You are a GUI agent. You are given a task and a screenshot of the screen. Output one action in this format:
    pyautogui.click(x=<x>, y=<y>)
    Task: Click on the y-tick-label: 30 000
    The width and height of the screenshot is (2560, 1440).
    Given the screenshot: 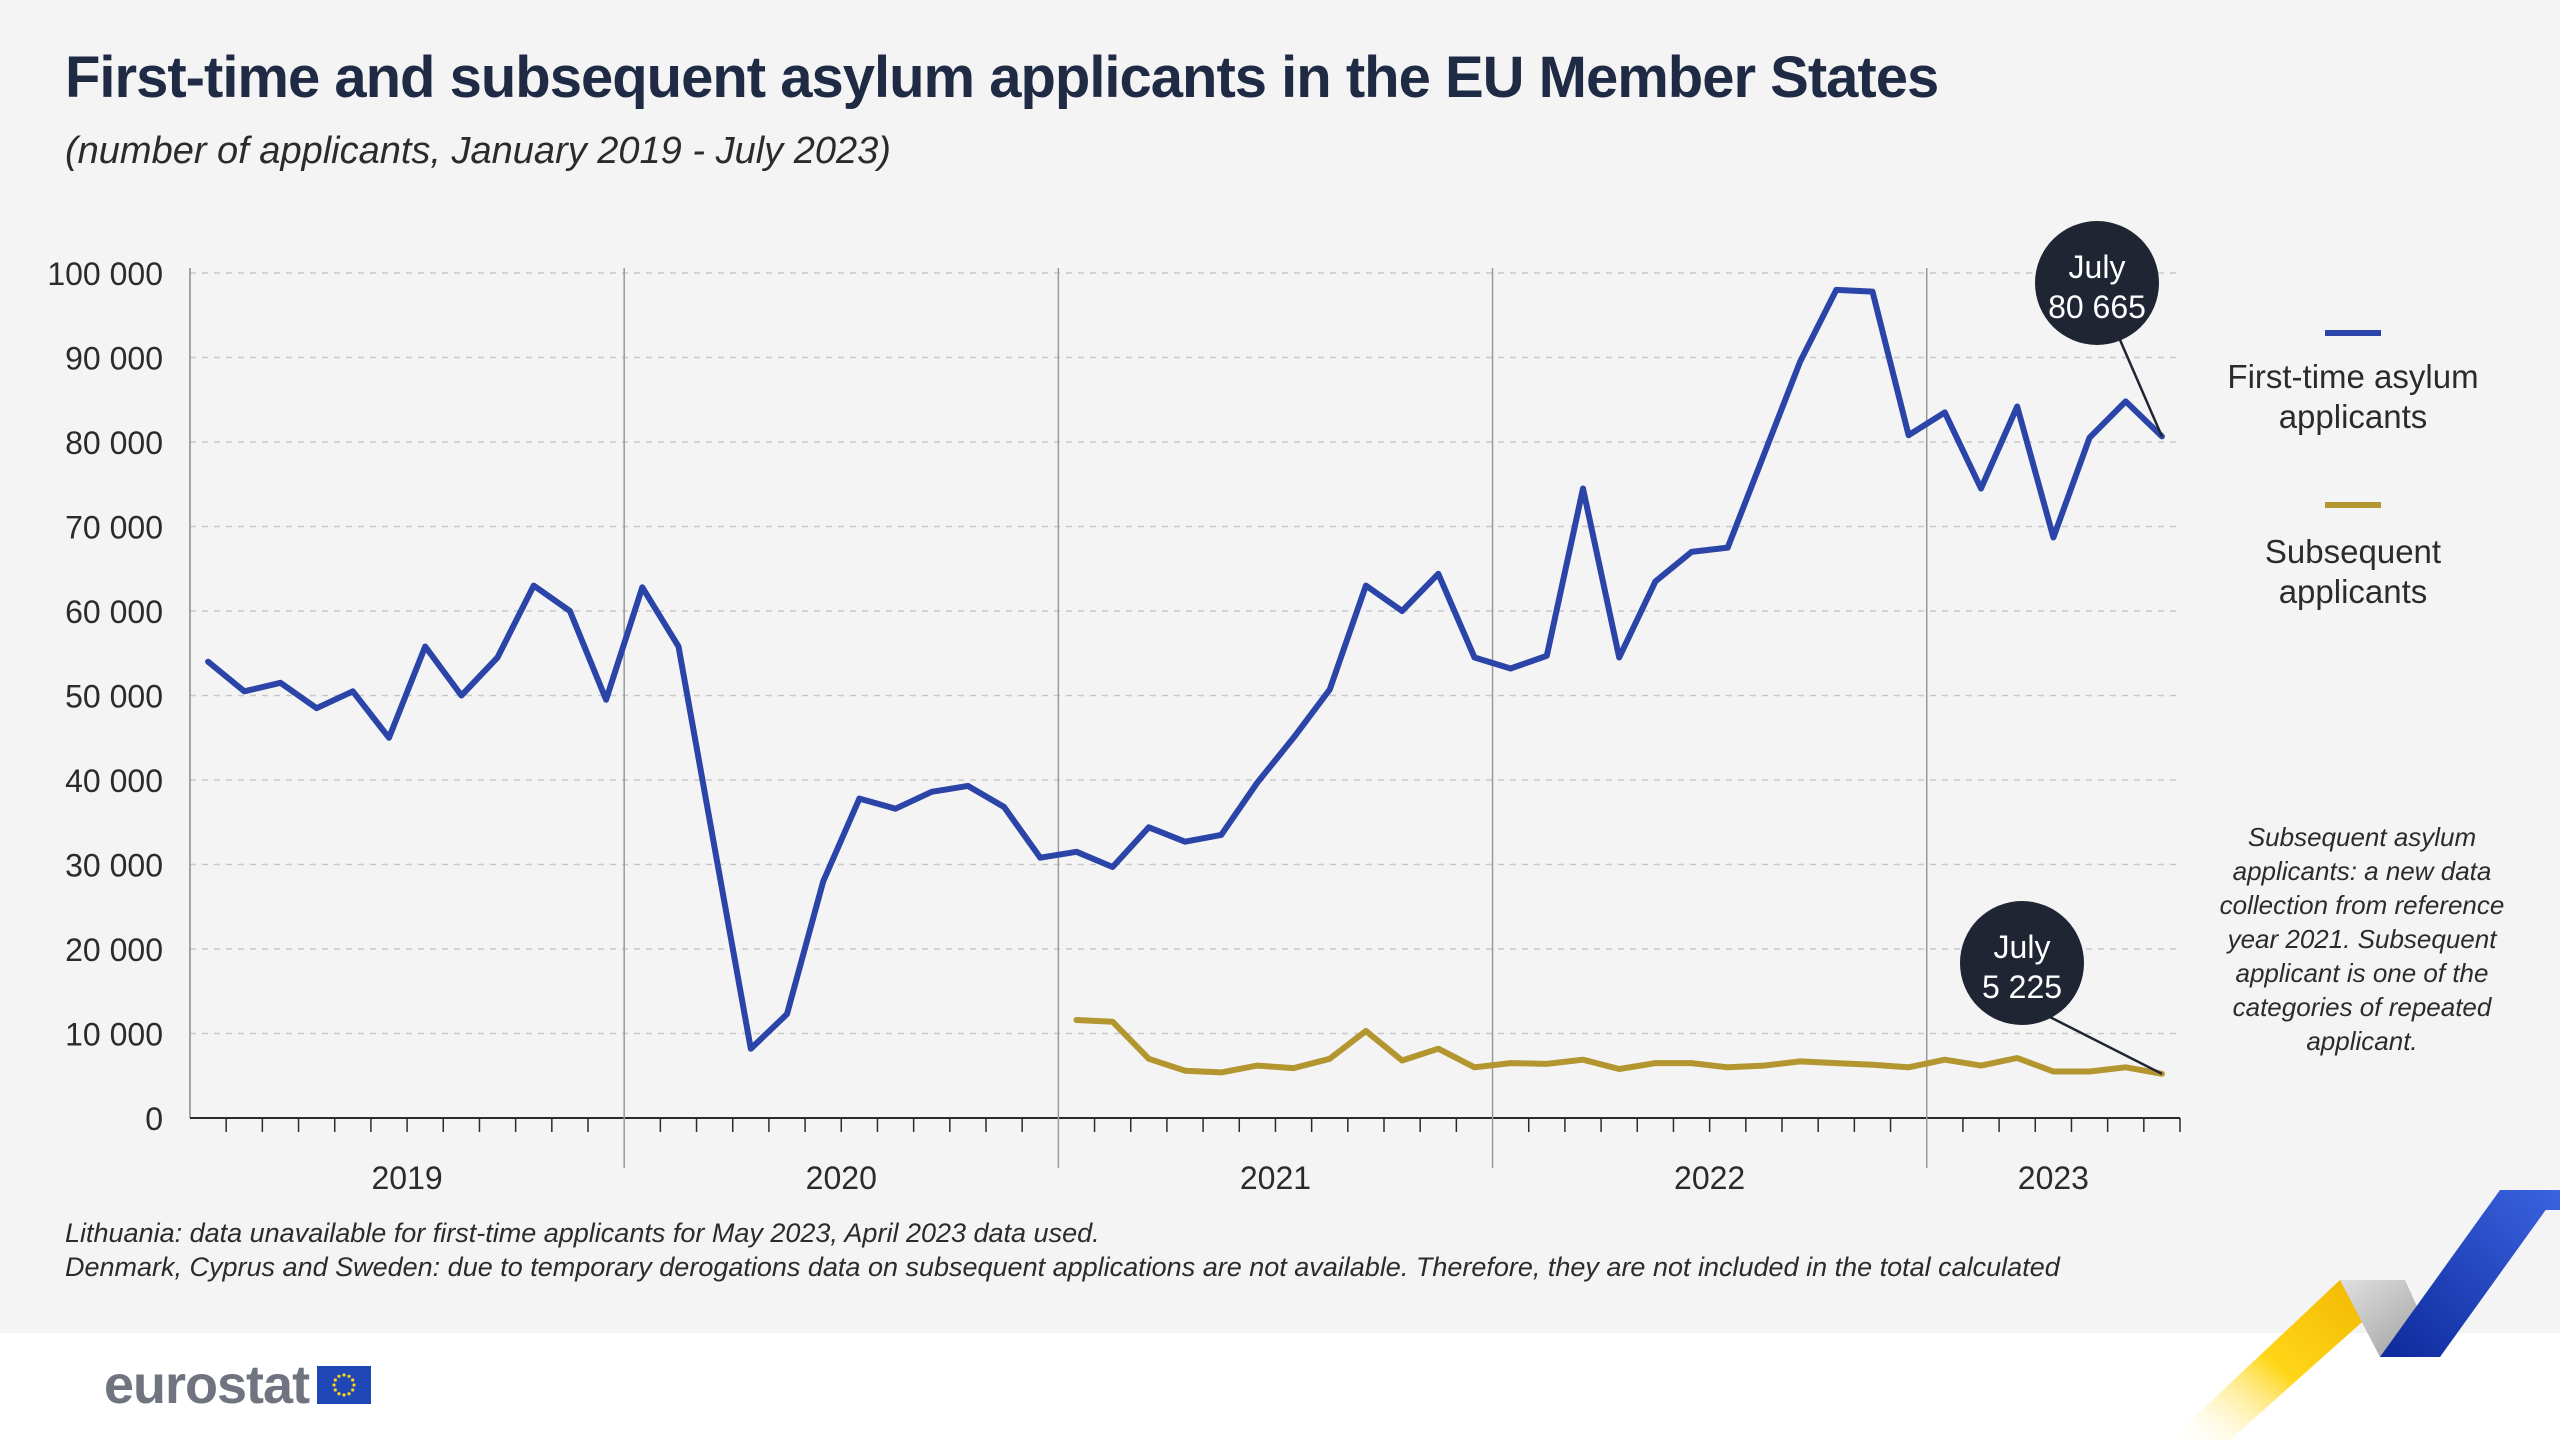 What is the action you would take?
    pyautogui.click(x=114, y=866)
    